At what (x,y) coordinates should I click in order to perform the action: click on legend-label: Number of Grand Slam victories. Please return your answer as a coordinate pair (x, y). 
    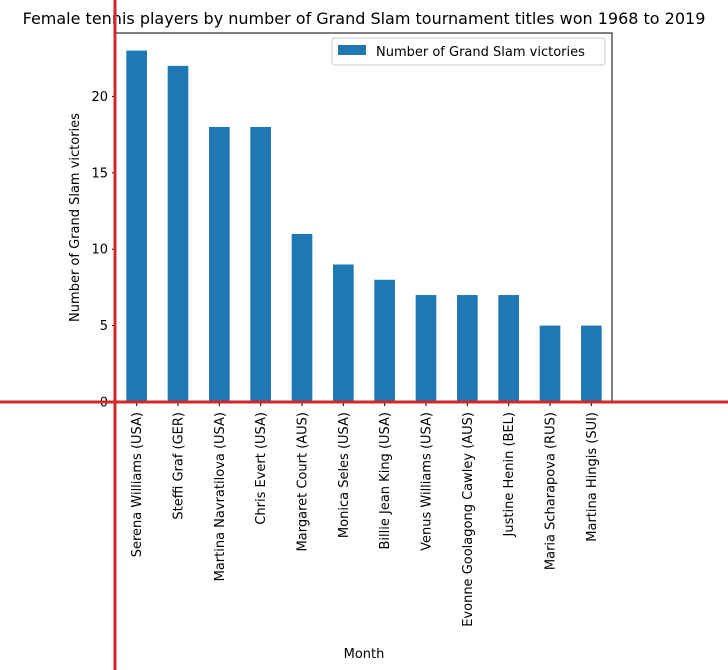
    Looking at the image, I should click on (480, 52).